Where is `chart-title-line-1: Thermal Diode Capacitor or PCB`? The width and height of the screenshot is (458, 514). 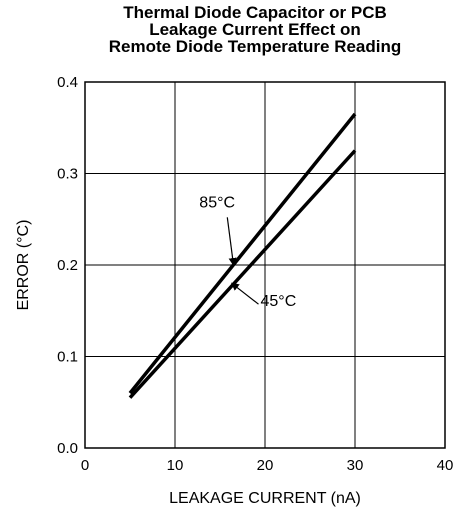 chart-title-line-1: Thermal Diode Capacitor or PCB is located at coordinates (255, 12).